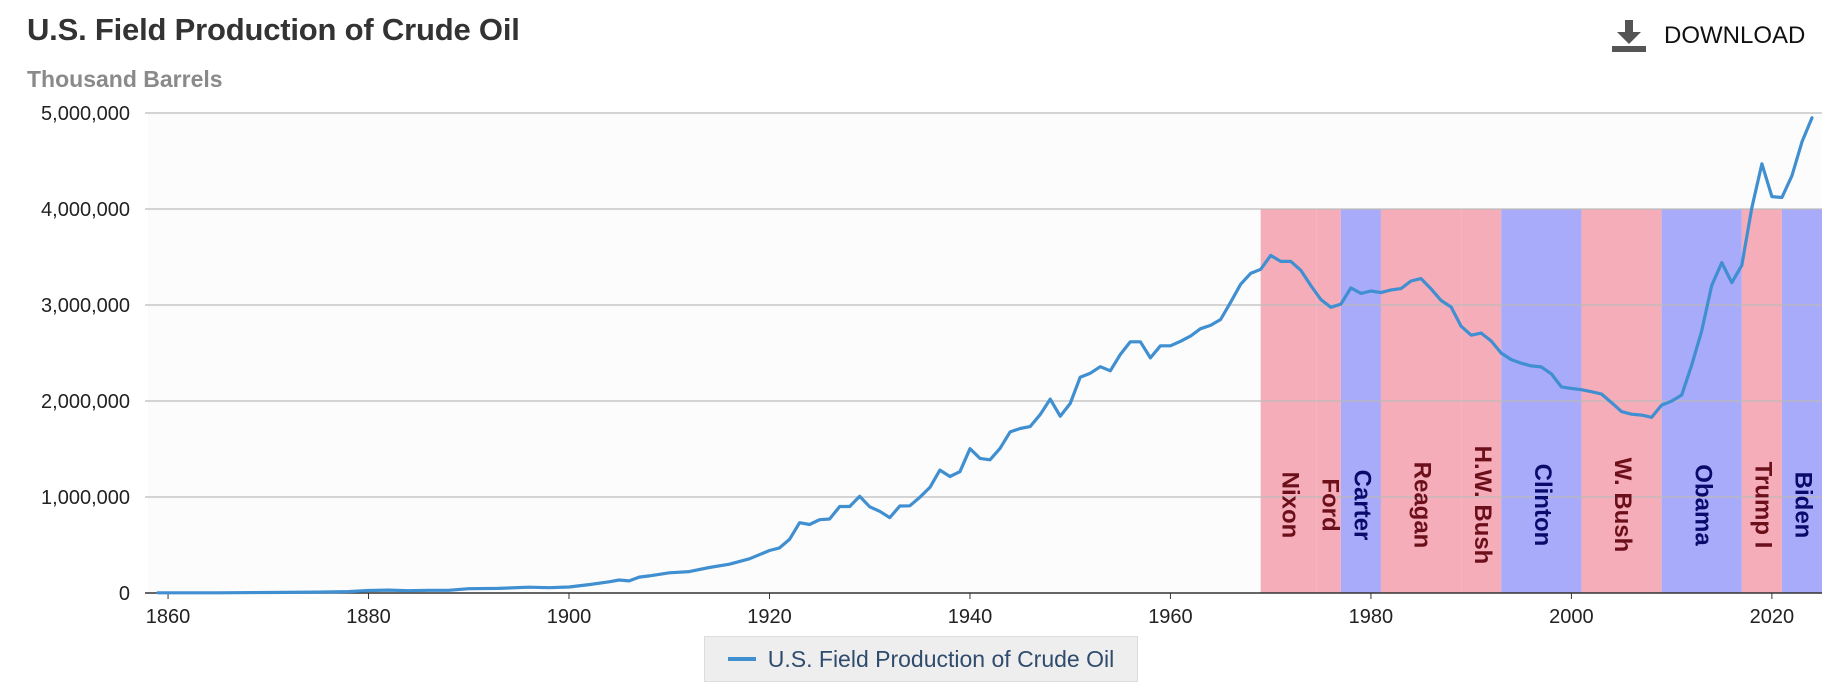 The width and height of the screenshot is (1842, 694). I want to click on president-label-ford: Ford, so click(1329, 504).